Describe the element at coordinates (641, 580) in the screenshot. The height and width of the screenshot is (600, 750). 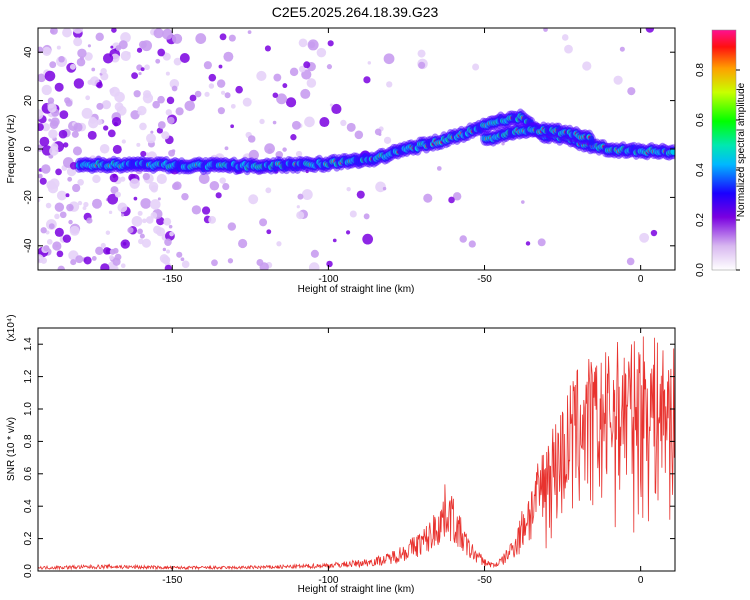
I see `snr-x-tick-label: 0` at that location.